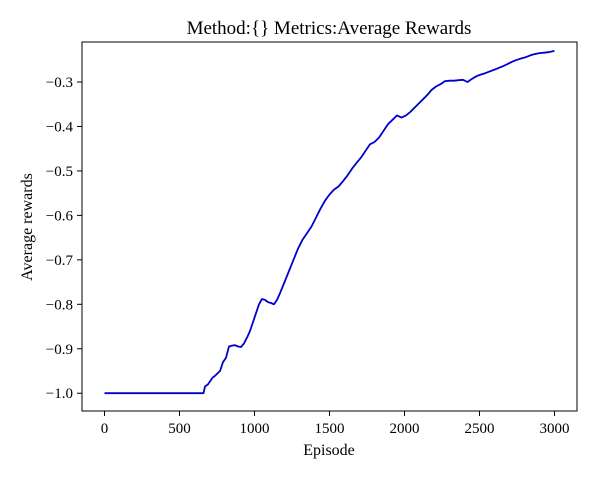  Describe the element at coordinates (59, 305) in the screenshot. I see `y-tick-label: −0.8` at that location.